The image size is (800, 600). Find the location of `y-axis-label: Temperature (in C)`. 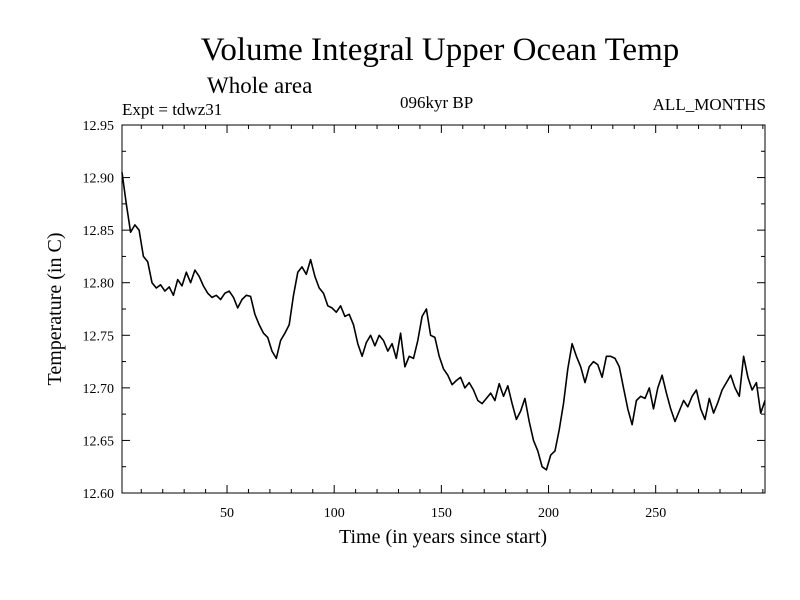

y-axis-label: Temperature (in C) is located at coordinates (55, 309).